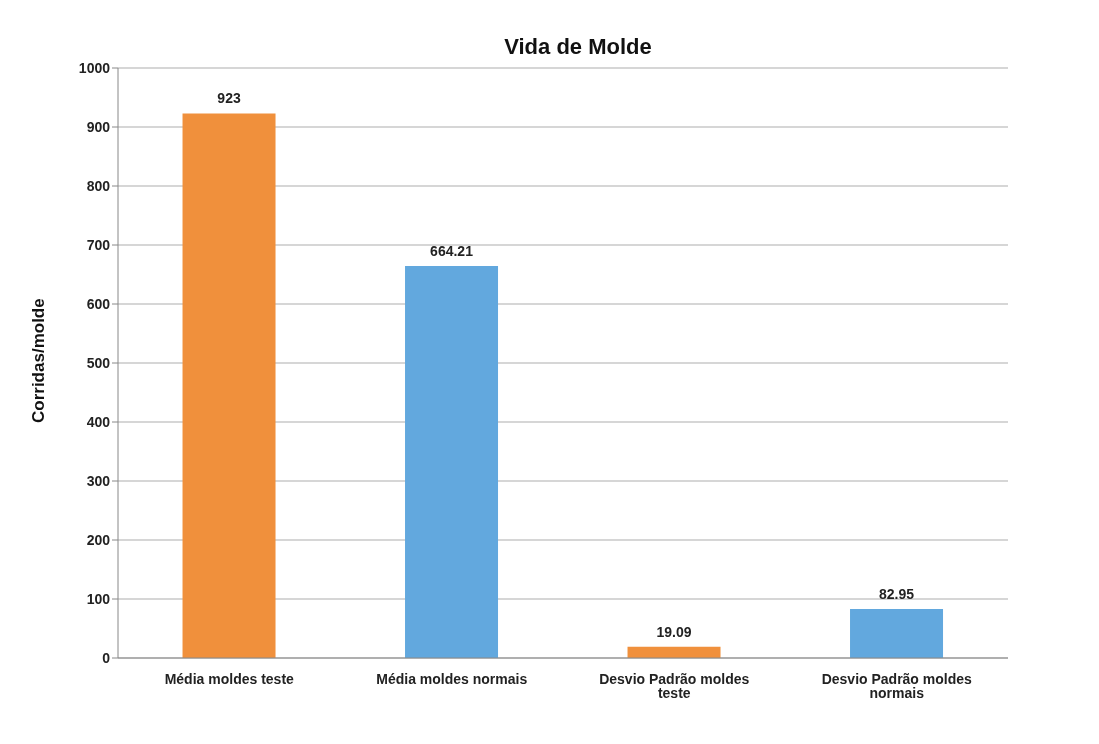 The width and height of the screenshot is (1099, 744). What do you see at coordinates (674, 631) in the screenshot?
I see `data-label: 19.09` at bounding box center [674, 631].